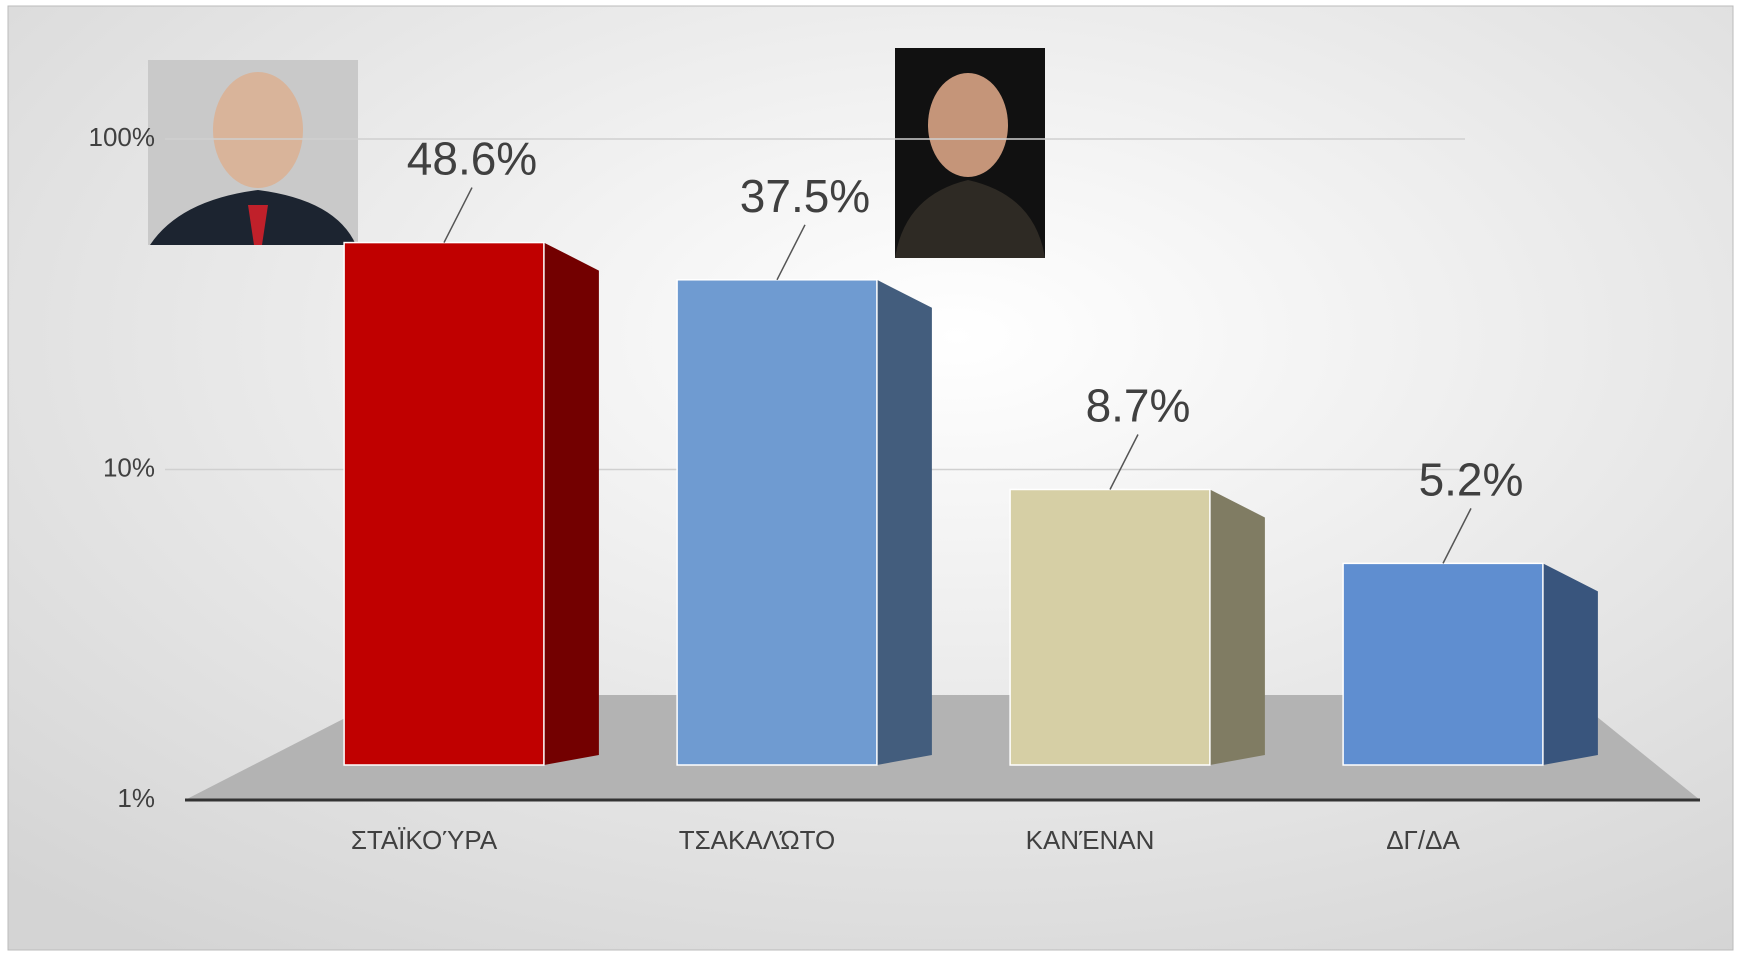 This screenshot has width=1741, height=954. I want to click on y-tick-label: 100%, so click(122, 137).